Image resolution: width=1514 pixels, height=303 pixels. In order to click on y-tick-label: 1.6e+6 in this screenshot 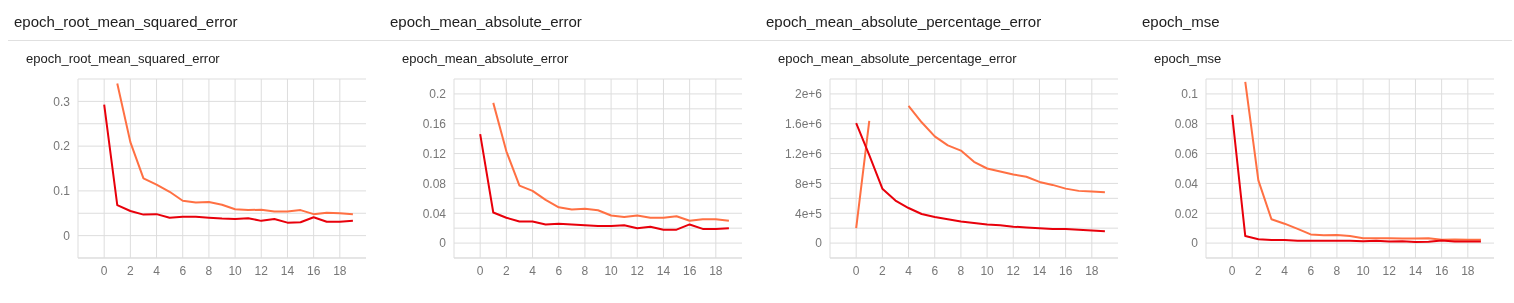, I will do `click(803, 124)`.